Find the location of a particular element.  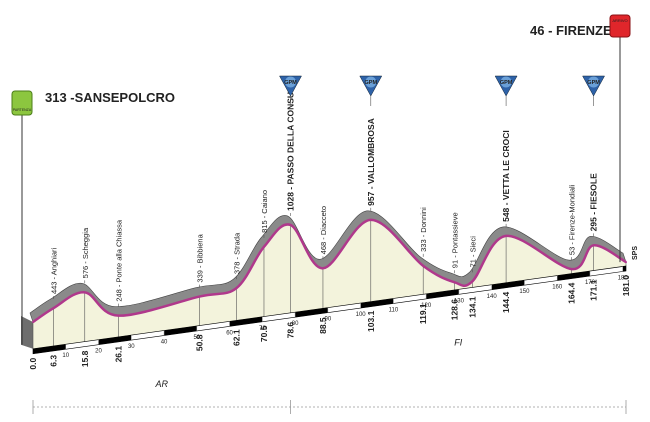

x-tick-label: 70 is located at coordinates (262, 329).